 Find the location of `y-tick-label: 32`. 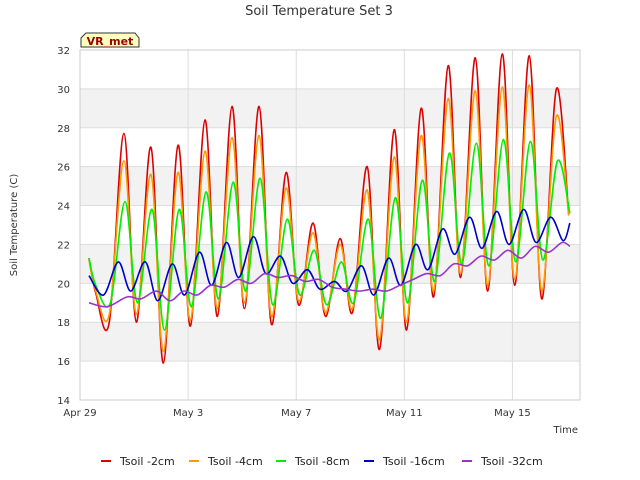

y-tick-label: 32 is located at coordinates (63, 51).